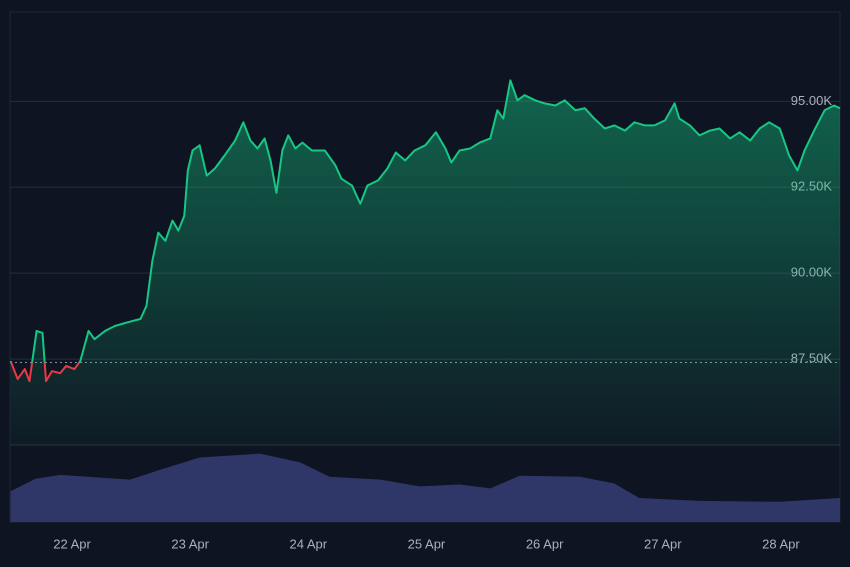  I want to click on x-tick-label: 26 Apr, so click(545, 543).